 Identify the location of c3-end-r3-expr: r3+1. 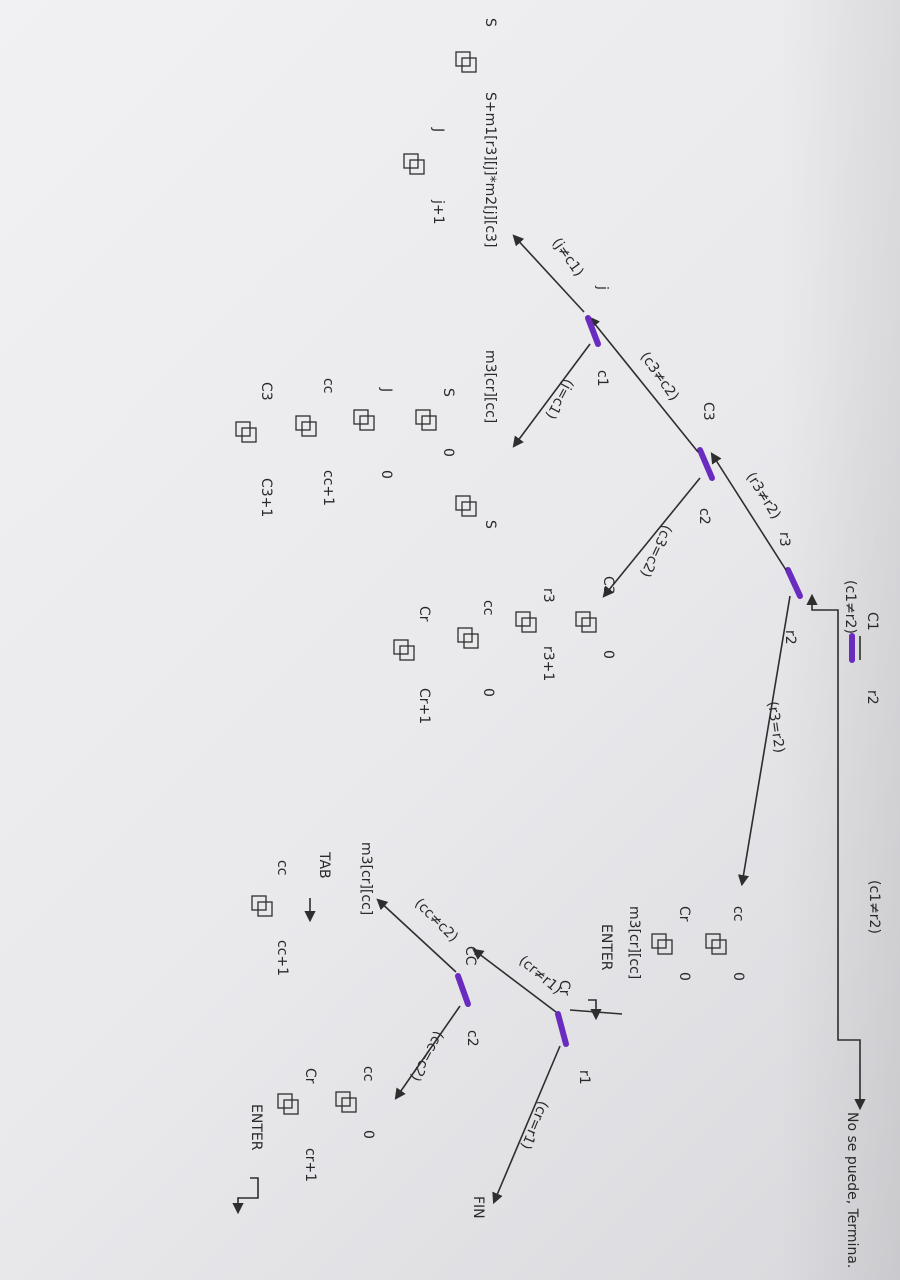
(548, 663).